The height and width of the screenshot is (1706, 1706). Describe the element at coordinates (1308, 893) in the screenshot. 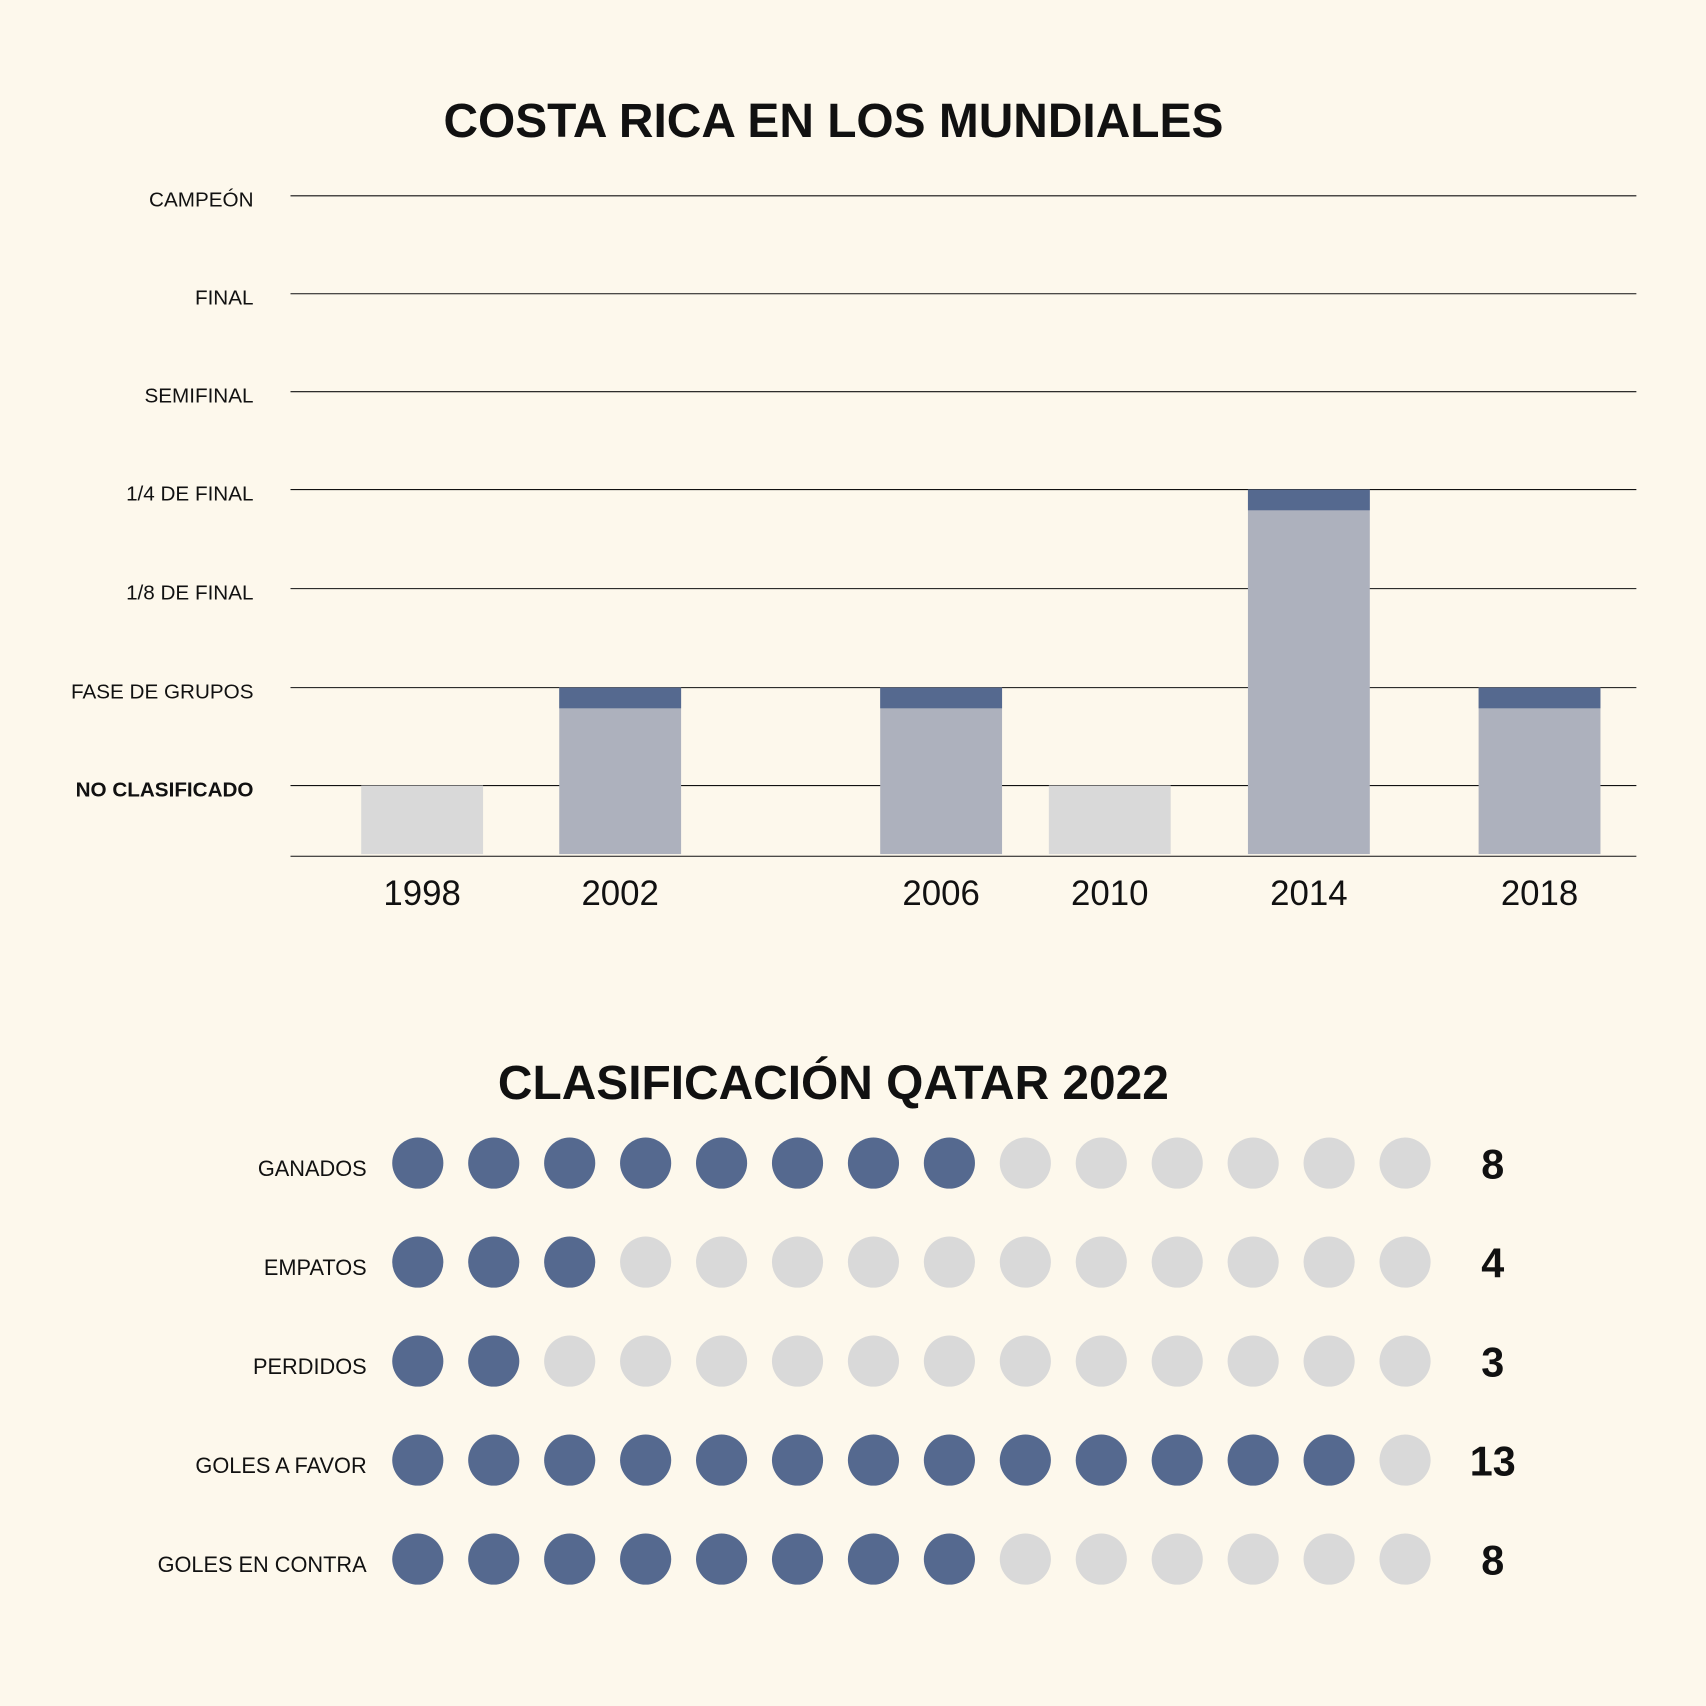

I see `year-label: 2014` at that location.